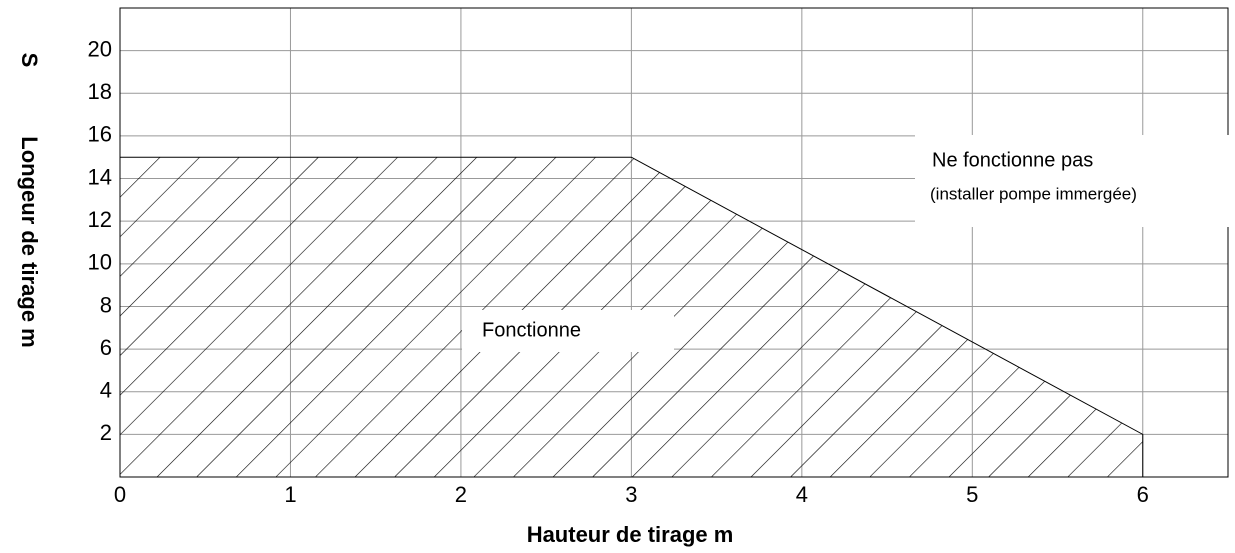  Describe the element at coordinates (106, 390) in the screenshot. I see `y-tick-label: 4` at that location.